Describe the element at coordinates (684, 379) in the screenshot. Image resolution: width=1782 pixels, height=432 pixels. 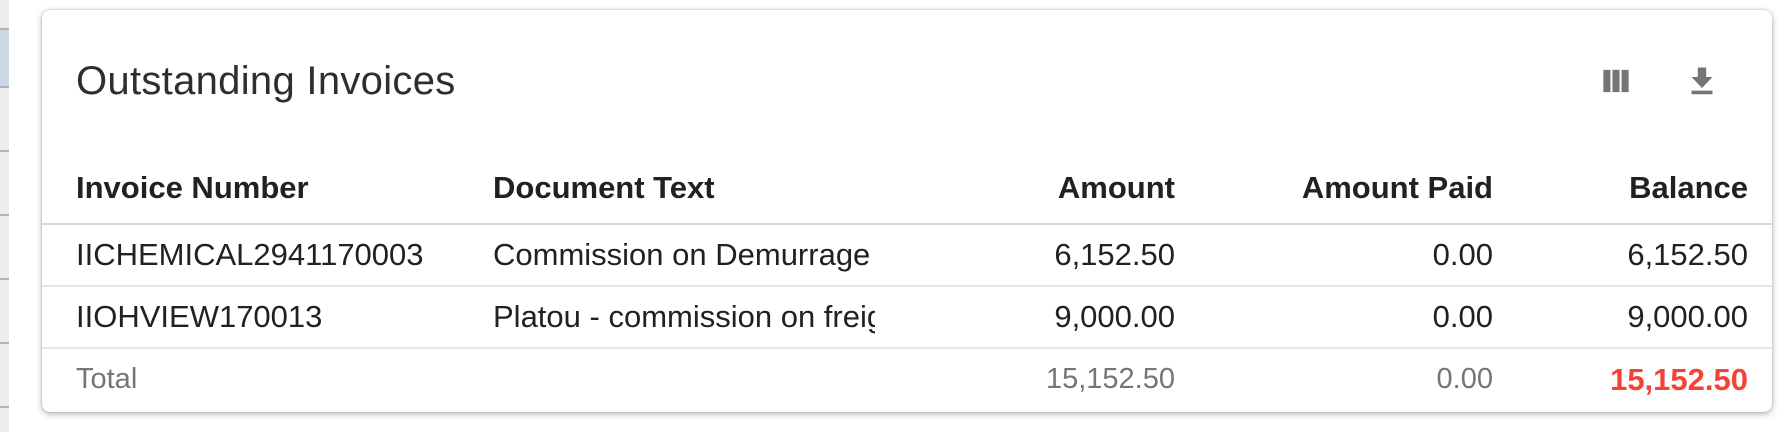
I see `total-spacer` at that location.